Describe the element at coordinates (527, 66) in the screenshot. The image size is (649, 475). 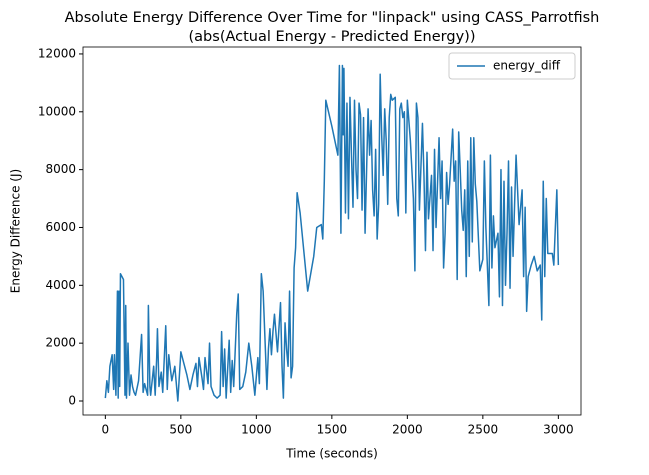
I see `legend-label: energy_diff` at that location.